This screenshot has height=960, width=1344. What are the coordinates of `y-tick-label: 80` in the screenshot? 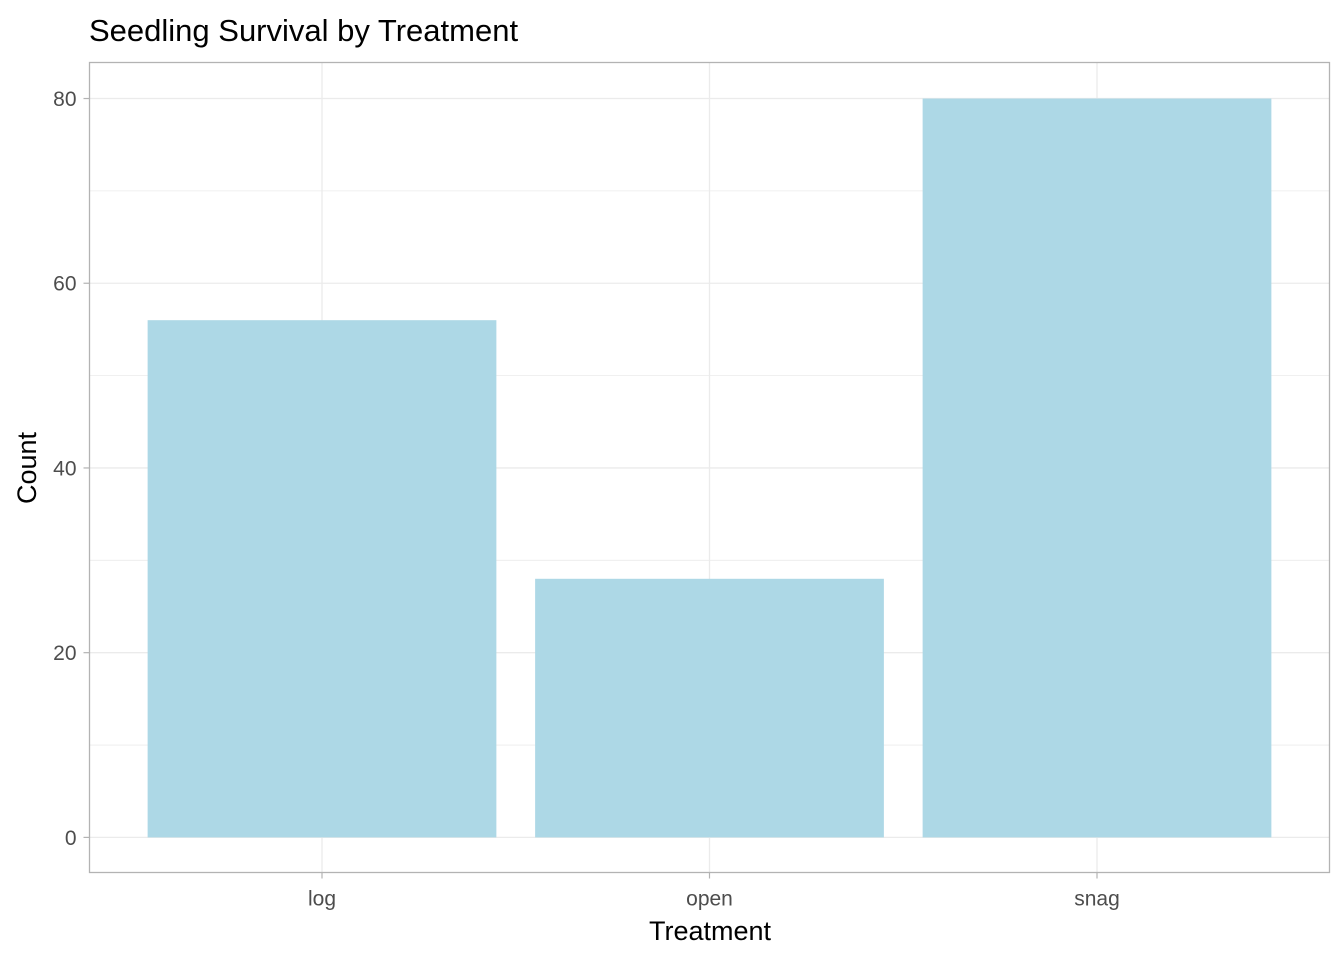 It's located at (64, 99).